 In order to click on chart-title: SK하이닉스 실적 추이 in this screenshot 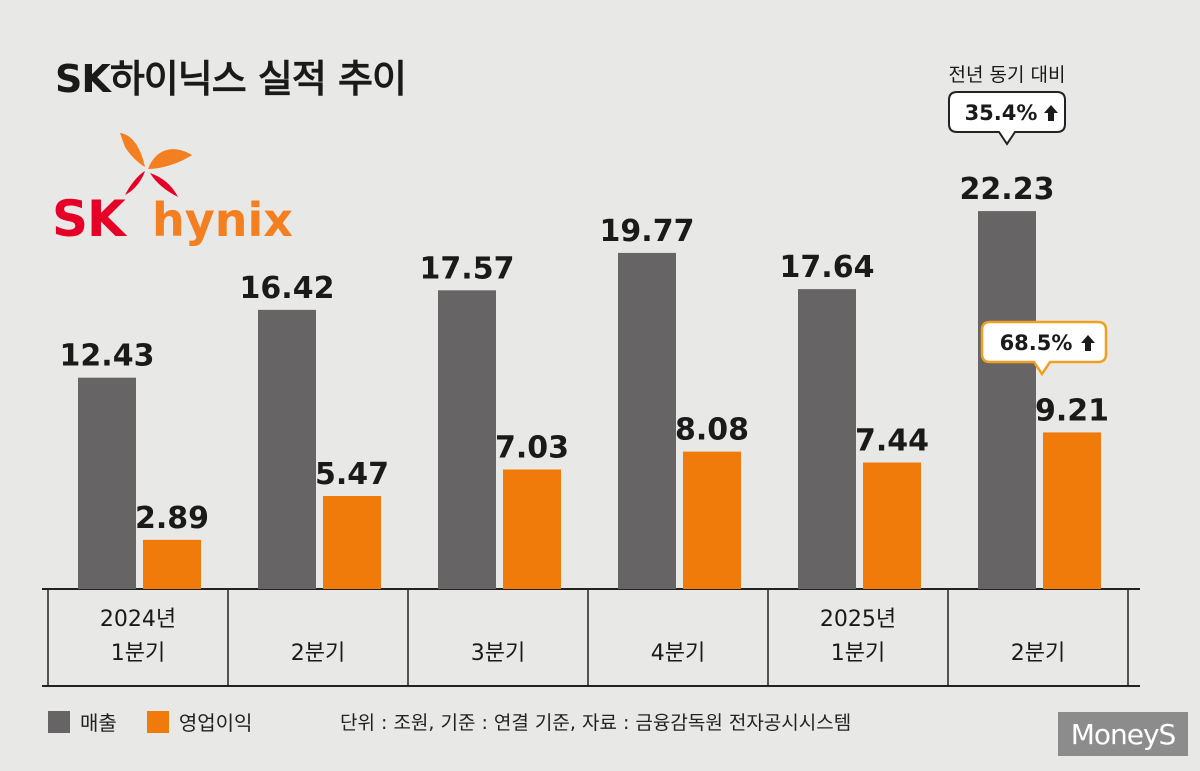, I will do `click(231, 79)`.